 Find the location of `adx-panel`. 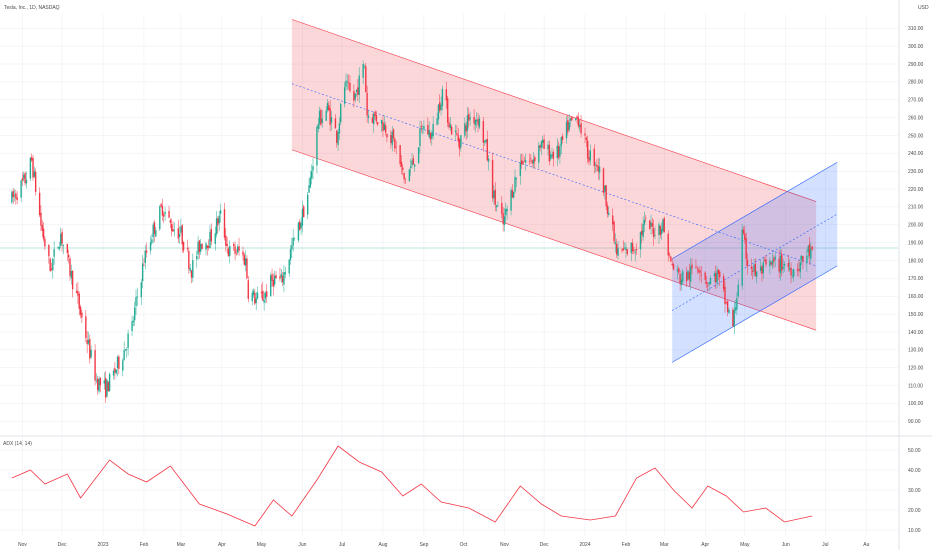

adx-panel is located at coordinates (412, 486).